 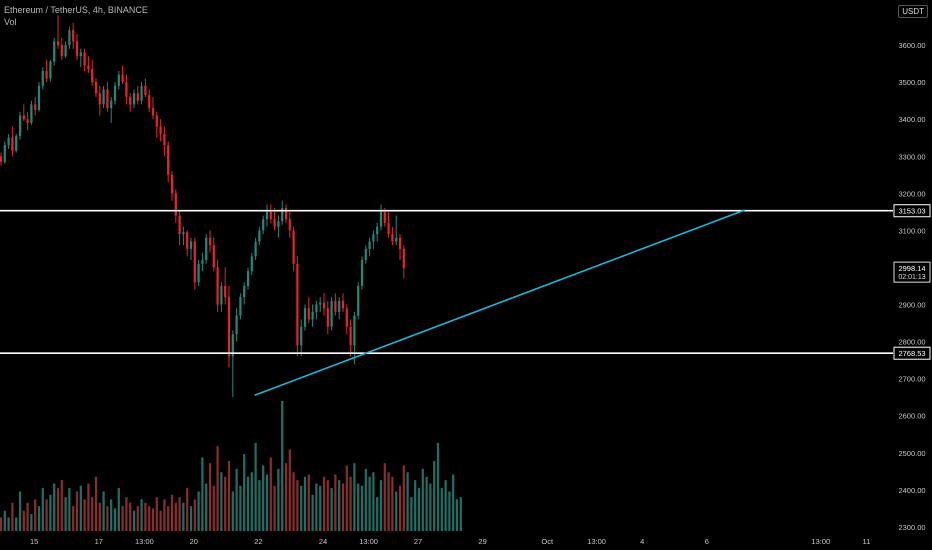 What do you see at coordinates (911, 45) in the screenshot?
I see `y-tick-label: 3600.00` at bounding box center [911, 45].